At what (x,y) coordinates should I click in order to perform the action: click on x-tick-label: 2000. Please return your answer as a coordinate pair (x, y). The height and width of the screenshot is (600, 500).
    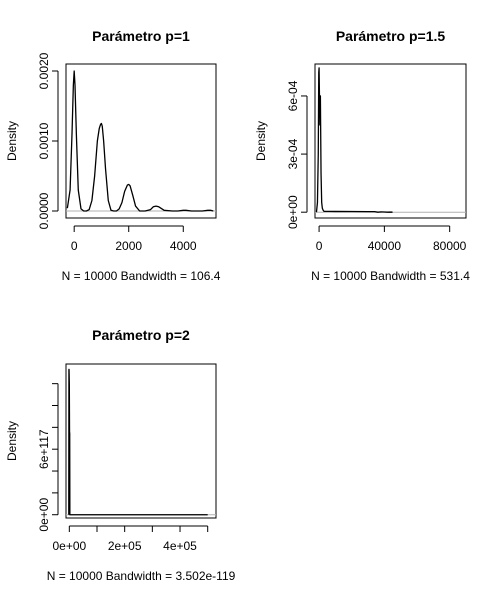
    Looking at the image, I should click on (128, 246).